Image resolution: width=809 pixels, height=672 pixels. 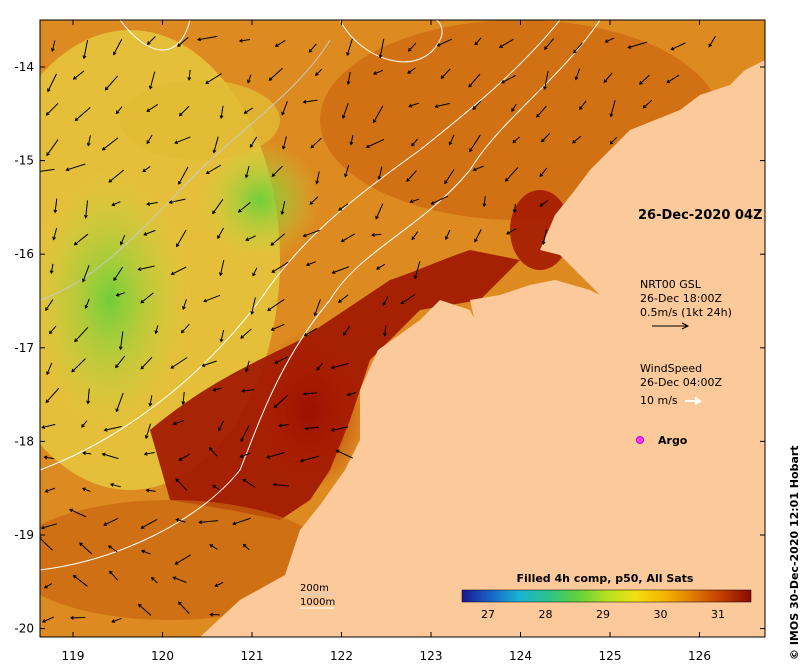 What do you see at coordinates (605, 578) in the screenshot?
I see `colorbar-title: Filled 4h comp, p50, All Sats` at bounding box center [605, 578].